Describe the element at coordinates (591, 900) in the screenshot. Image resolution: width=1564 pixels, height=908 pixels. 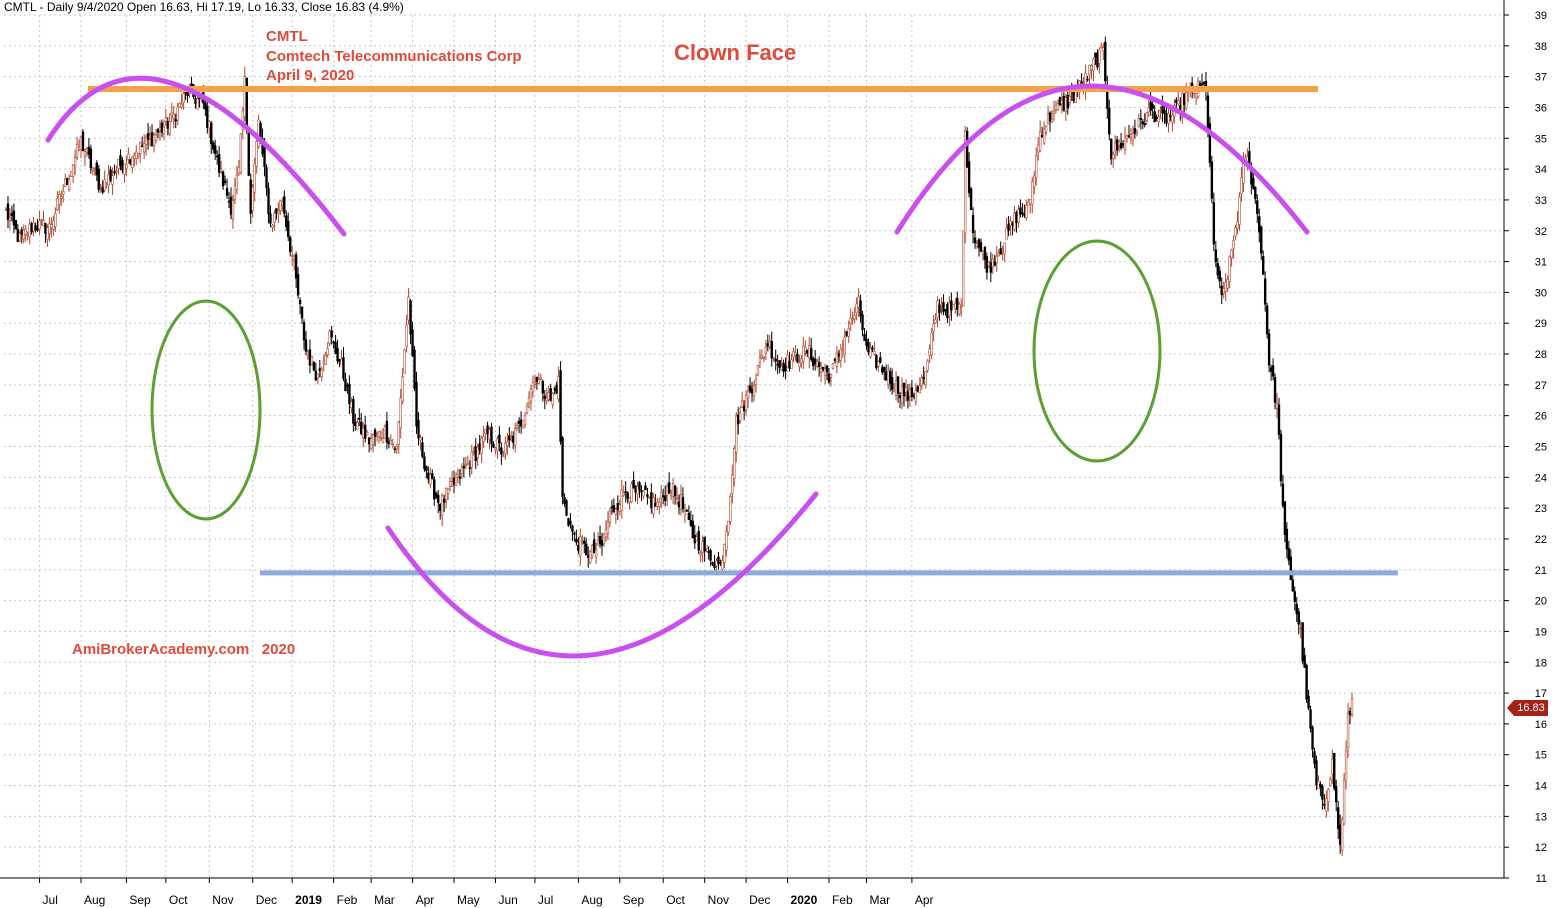
I see `x-tick-label: Aug` at that location.